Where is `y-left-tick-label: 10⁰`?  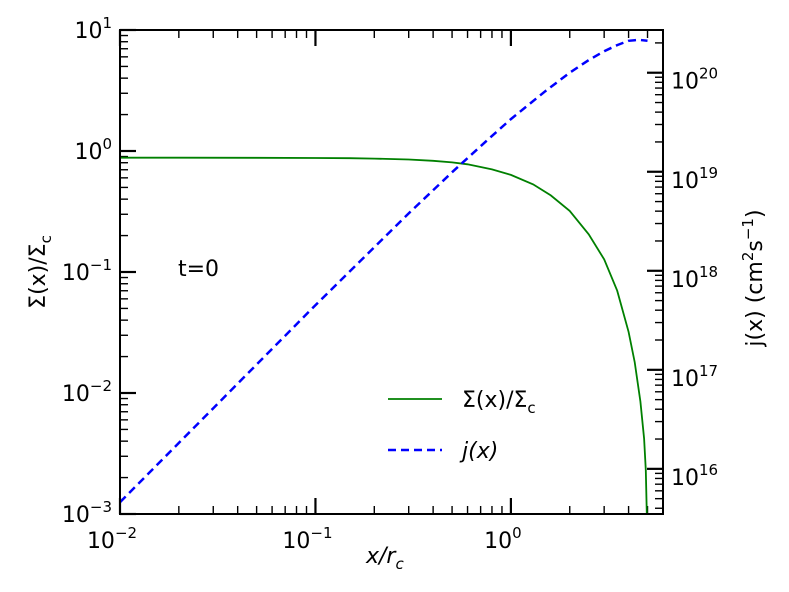 y-left-tick-label: 10⁰ is located at coordinates (93, 150).